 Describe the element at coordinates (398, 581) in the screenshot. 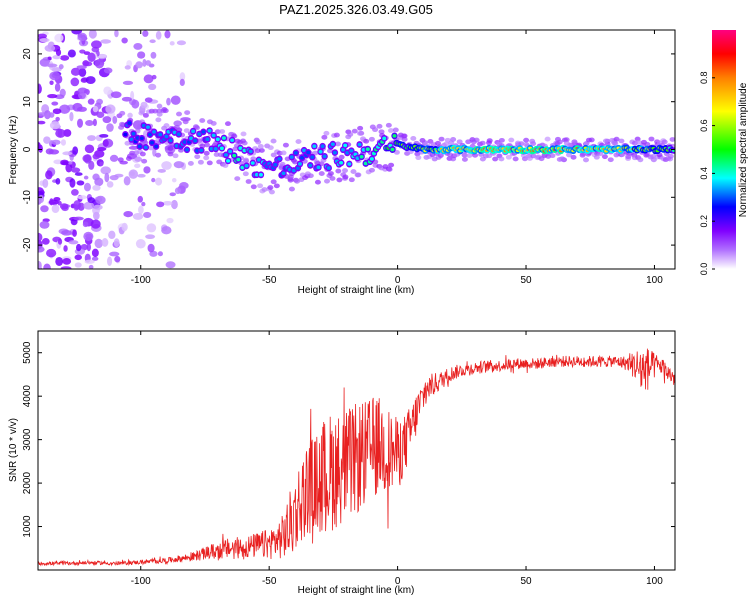

I see `x-tick-label: 0` at that location.